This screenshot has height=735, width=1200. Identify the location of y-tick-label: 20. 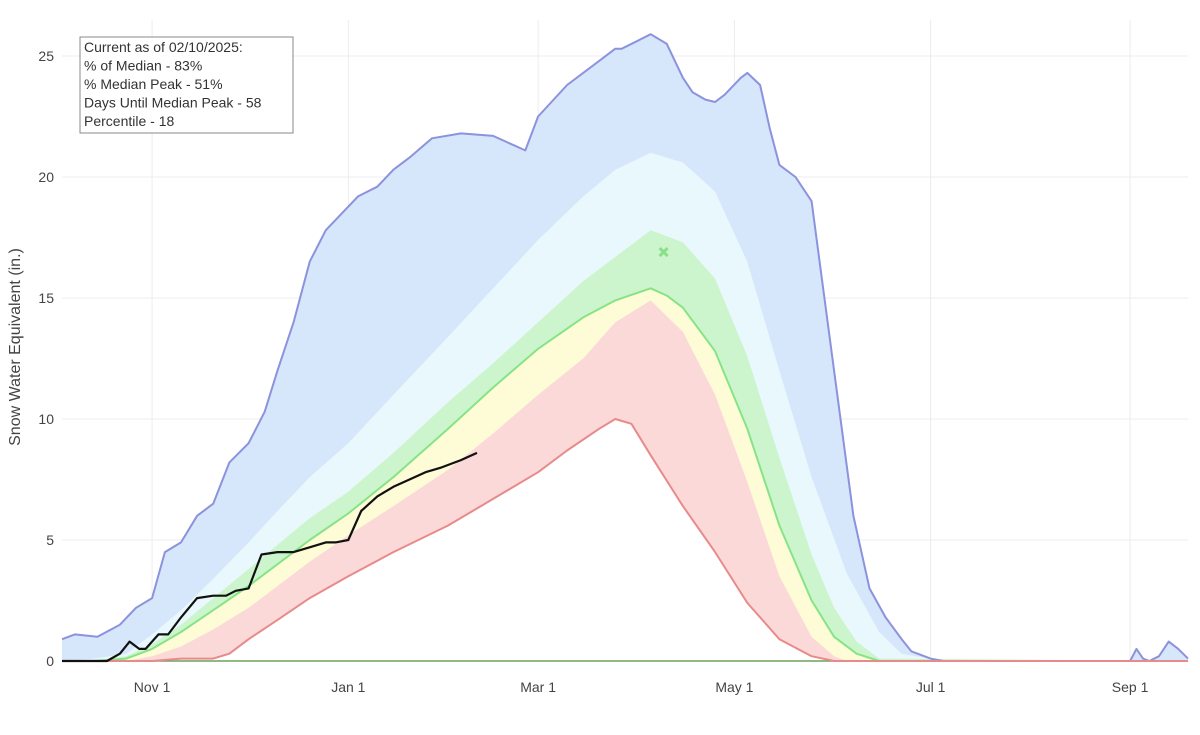
(46, 177).